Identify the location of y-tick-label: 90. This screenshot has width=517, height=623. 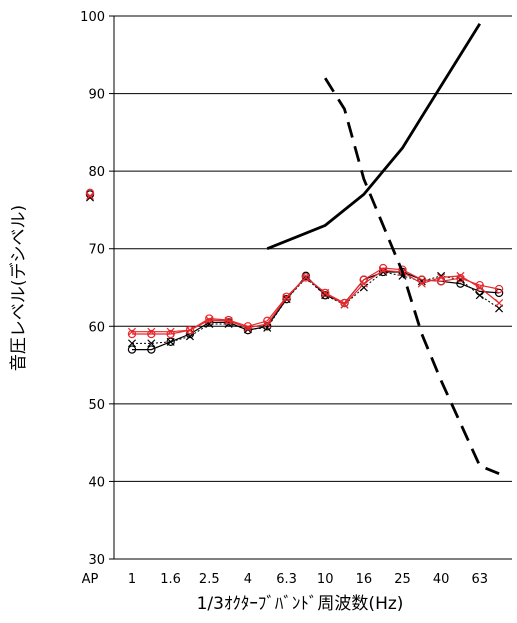
(96, 95).